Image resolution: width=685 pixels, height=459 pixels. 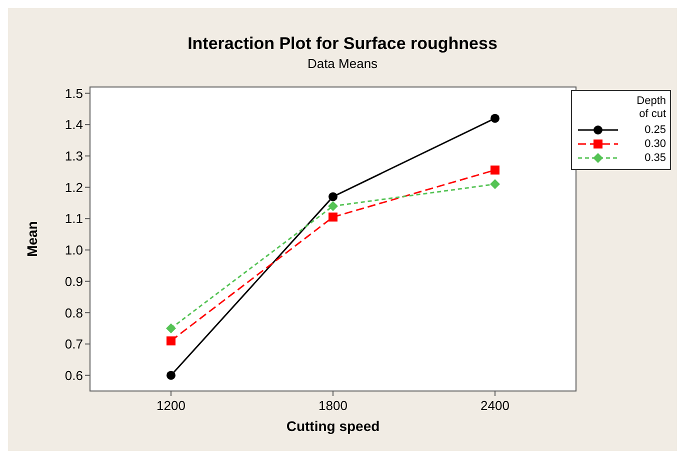 What do you see at coordinates (342, 44) in the screenshot?
I see `chart-title: Interaction Plot for Surface roughness` at bounding box center [342, 44].